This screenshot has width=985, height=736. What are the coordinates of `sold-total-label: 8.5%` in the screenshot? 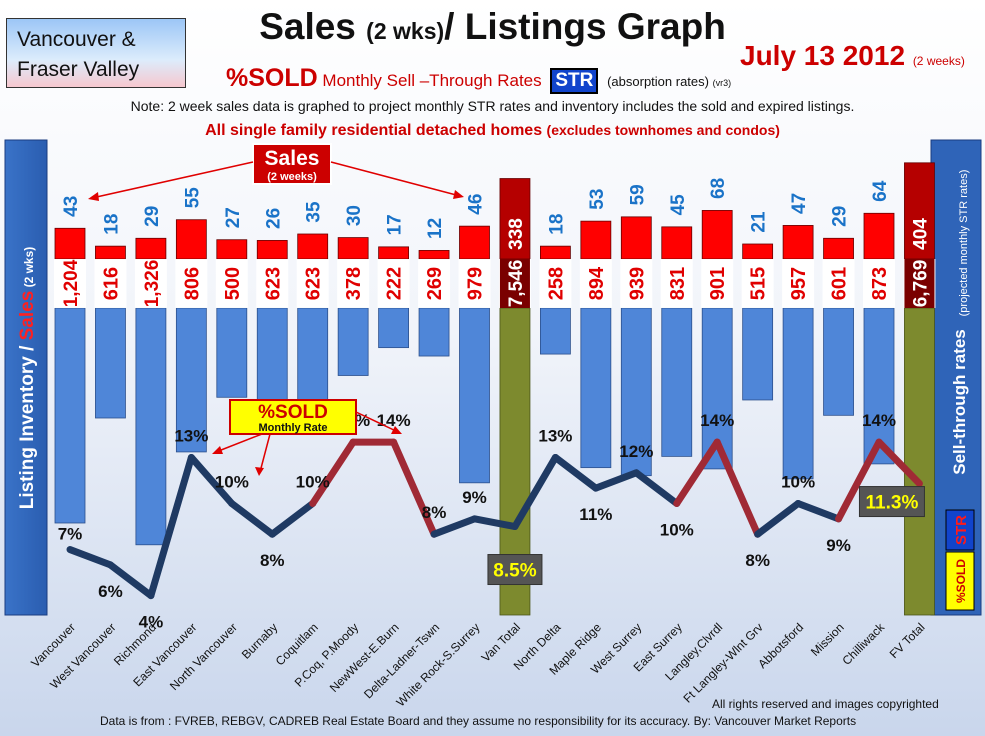 It's located at (514, 571).